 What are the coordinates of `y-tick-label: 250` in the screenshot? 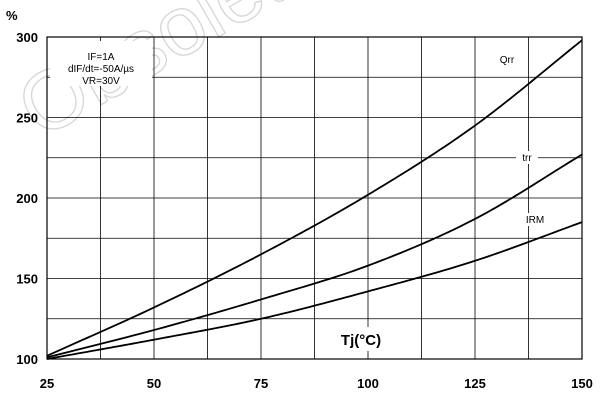 It's located at (27, 118).